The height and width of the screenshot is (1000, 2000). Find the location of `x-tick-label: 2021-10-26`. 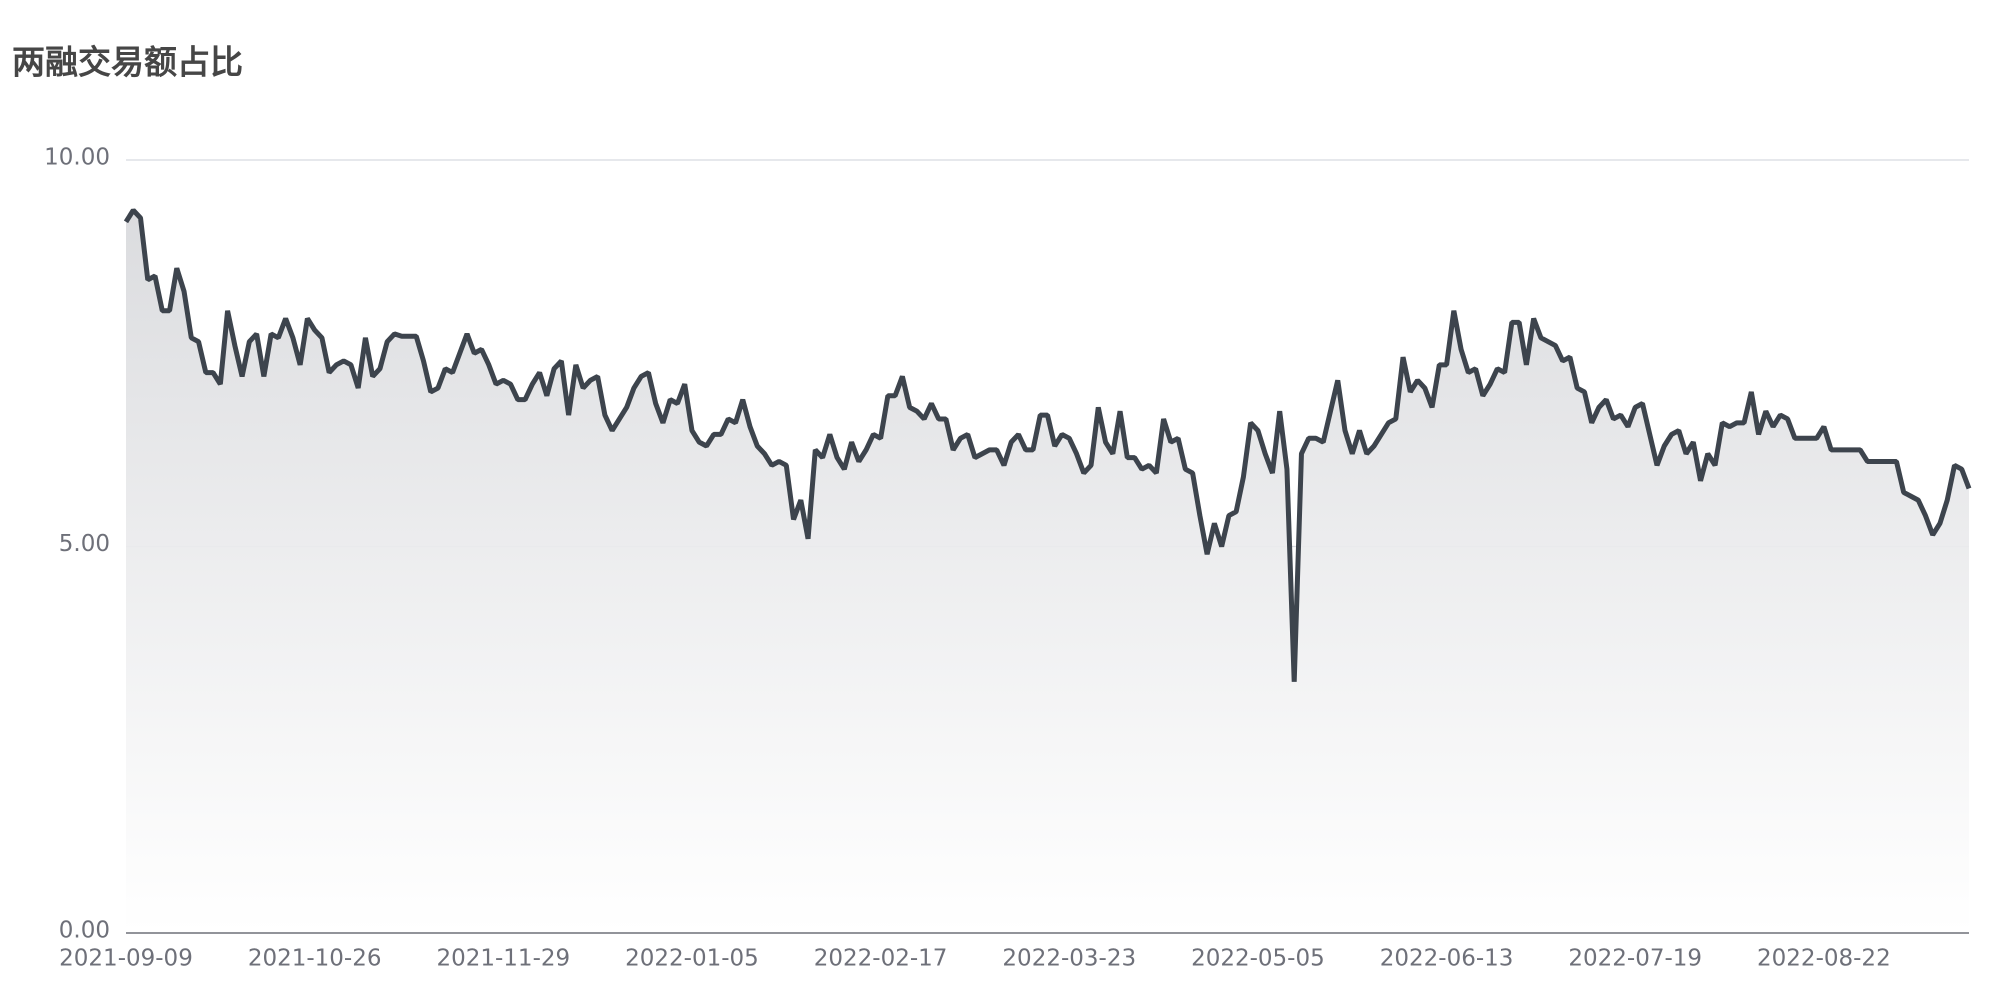

x-tick-label: 2021-10-26 is located at coordinates (315, 959).